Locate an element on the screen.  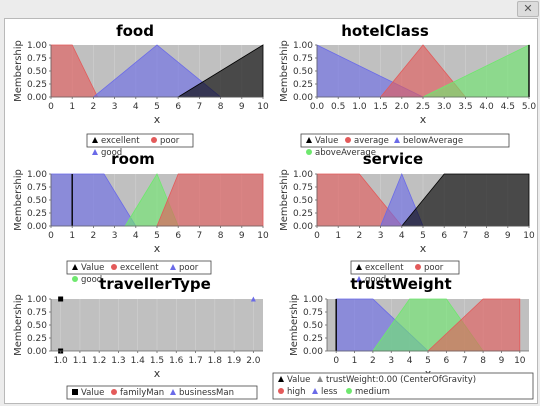
x-tick-label: 1.0 is located at coordinates (359, 107).